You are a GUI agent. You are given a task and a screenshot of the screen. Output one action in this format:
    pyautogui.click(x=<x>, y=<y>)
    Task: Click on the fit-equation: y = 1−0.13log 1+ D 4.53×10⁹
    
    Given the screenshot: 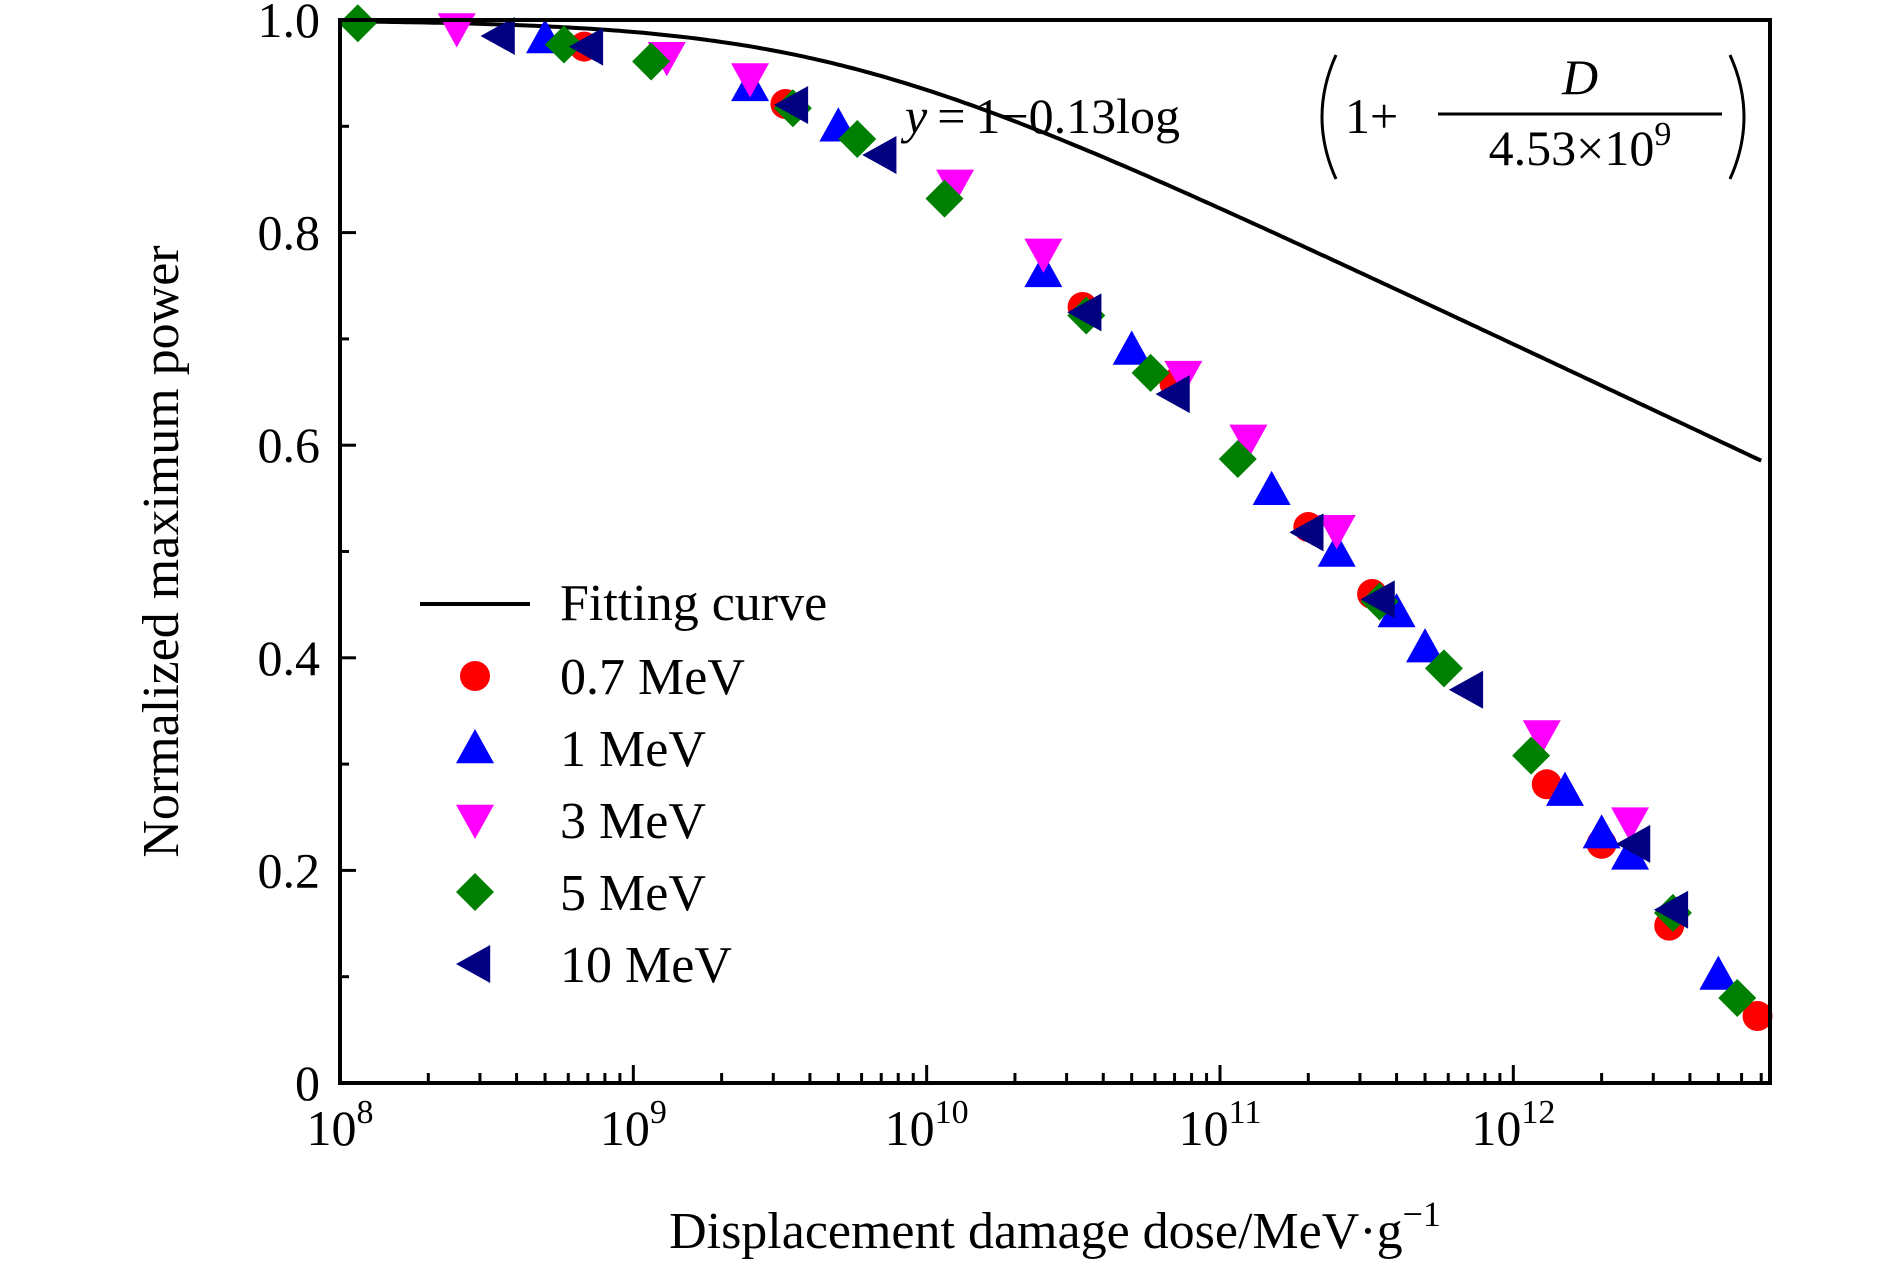 What is the action you would take?
    pyautogui.click(x=1323, y=114)
    